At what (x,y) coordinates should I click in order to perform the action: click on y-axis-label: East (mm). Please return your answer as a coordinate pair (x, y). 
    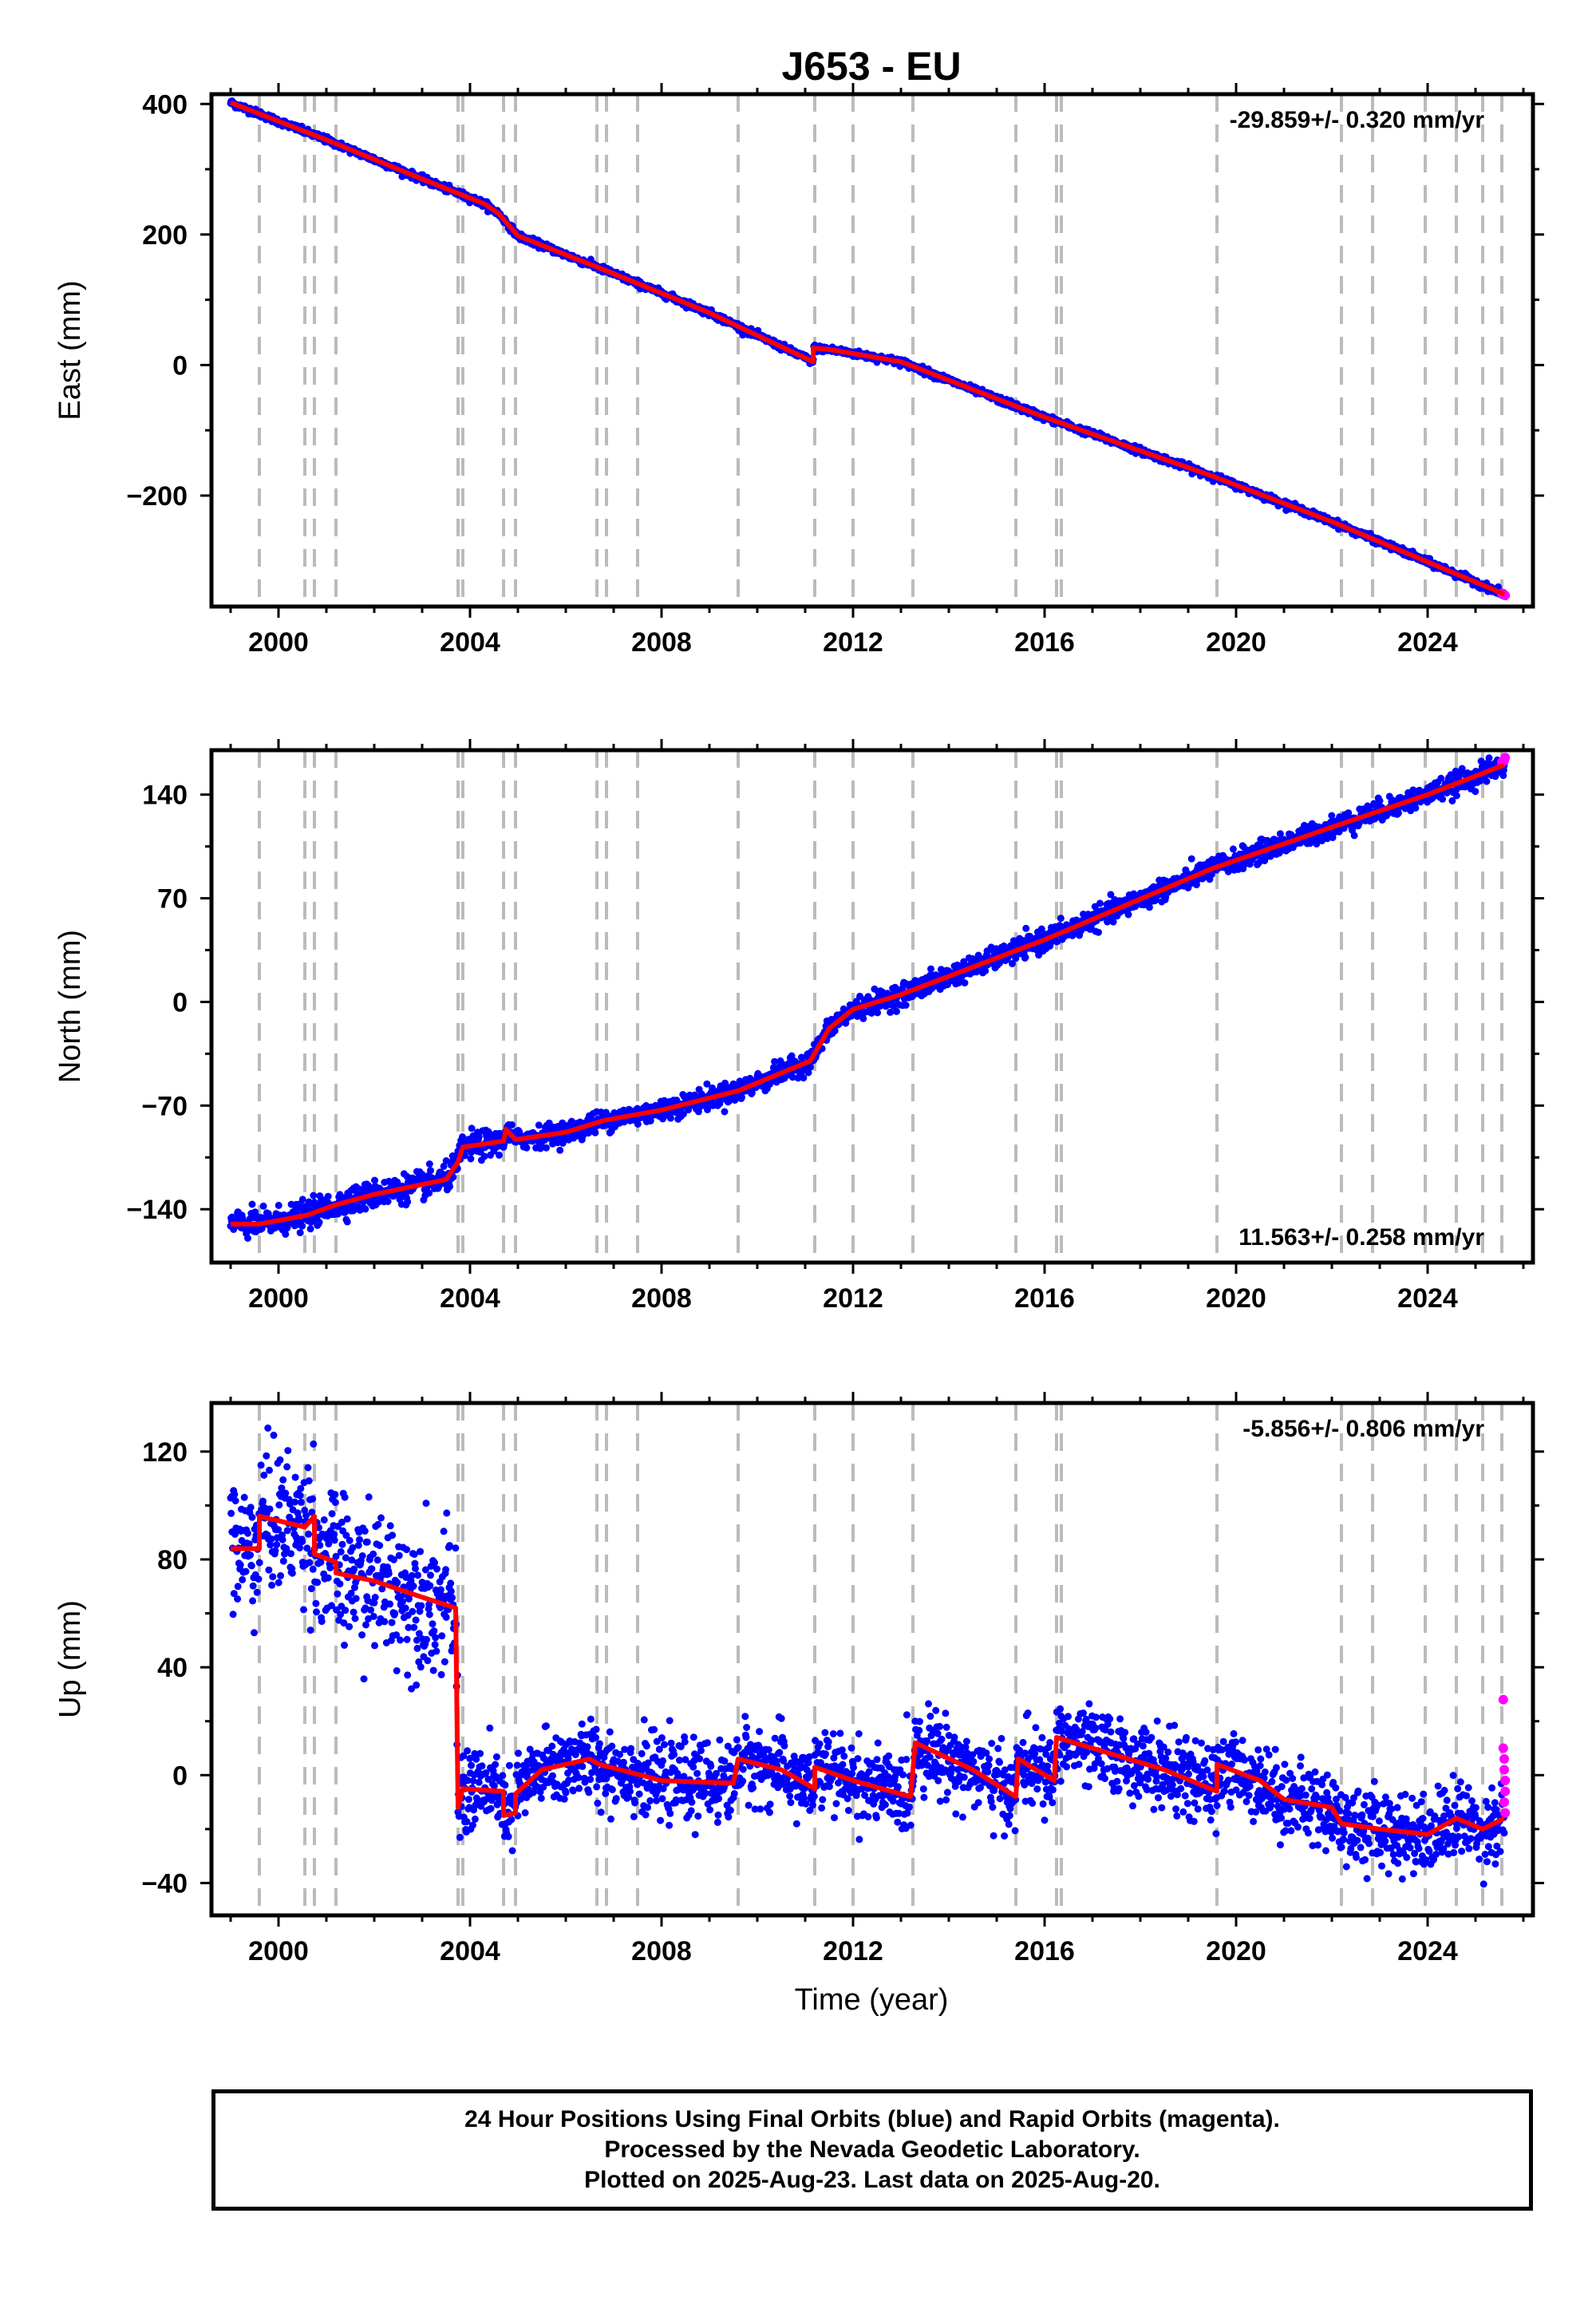
    Looking at the image, I should click on (70, 350).